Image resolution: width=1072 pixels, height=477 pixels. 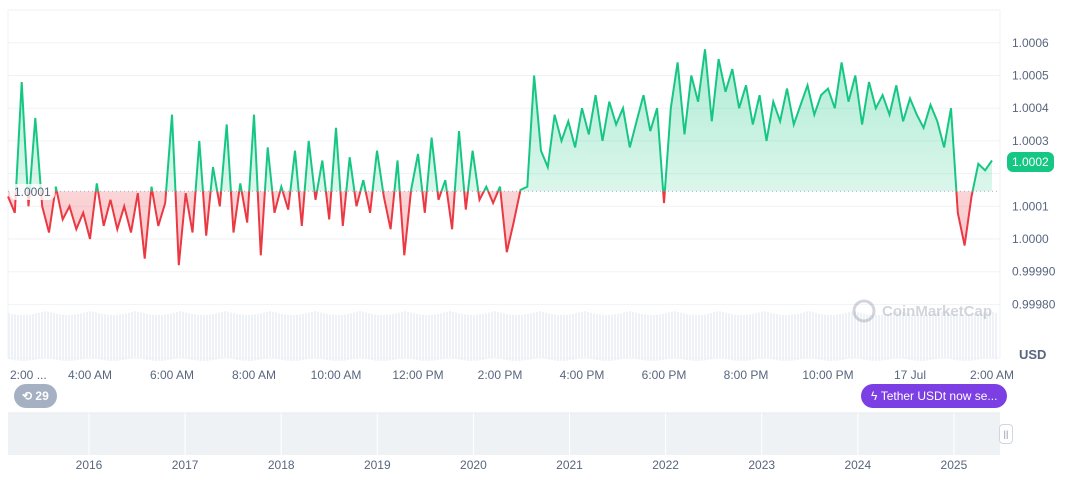 I want to click on navigator-handle: ||, so click(x=1006, y=434).